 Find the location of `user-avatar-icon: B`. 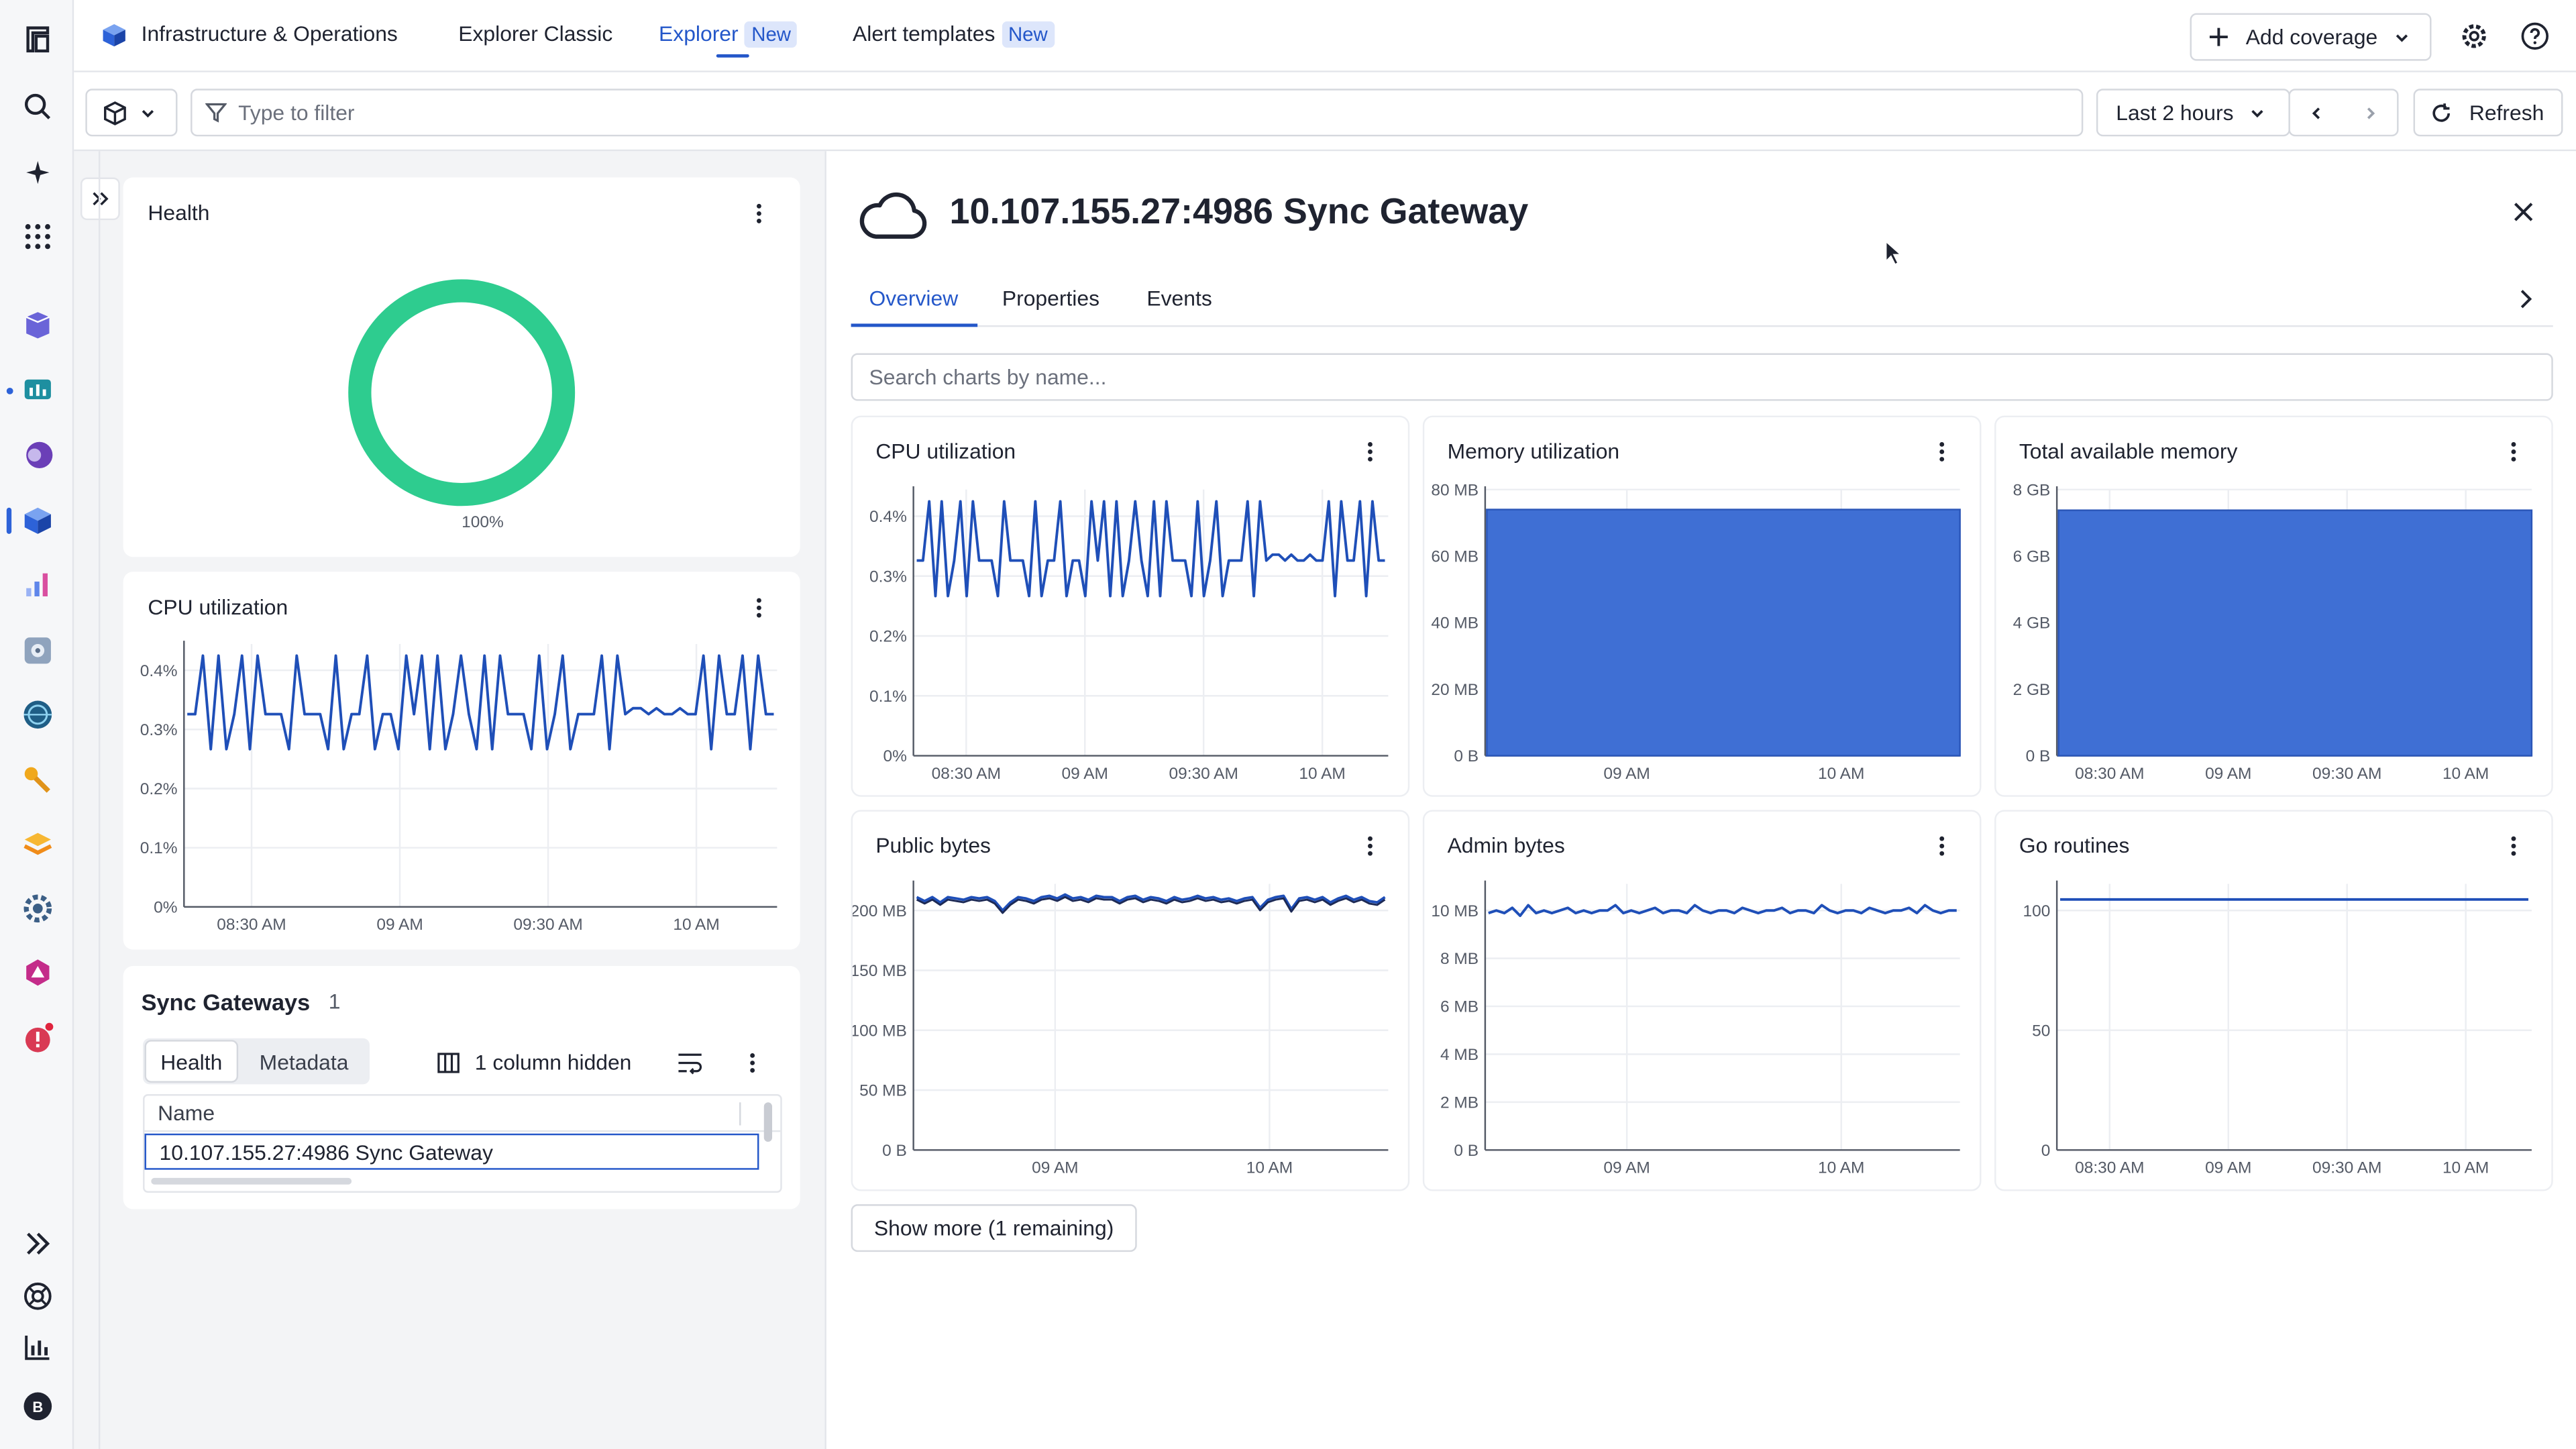

user-avatar-icon: B is located at coordinates (37, 1406).